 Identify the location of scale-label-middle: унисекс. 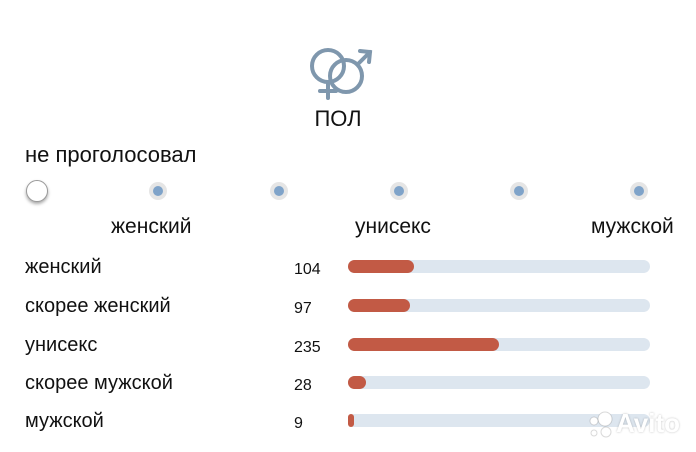
(393, 226).